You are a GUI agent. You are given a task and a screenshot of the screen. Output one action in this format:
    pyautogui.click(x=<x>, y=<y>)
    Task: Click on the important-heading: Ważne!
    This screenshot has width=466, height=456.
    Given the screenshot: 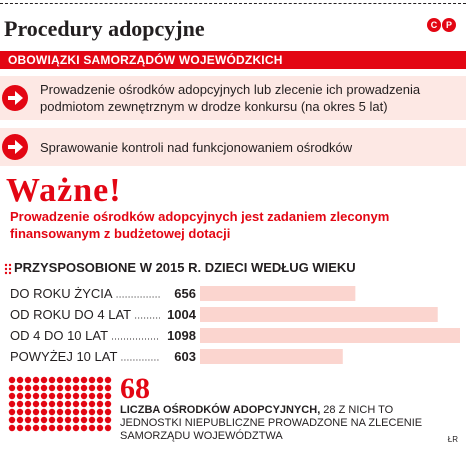 What is the action you would take?
    pyautogui.click(x=64, y=190)
    